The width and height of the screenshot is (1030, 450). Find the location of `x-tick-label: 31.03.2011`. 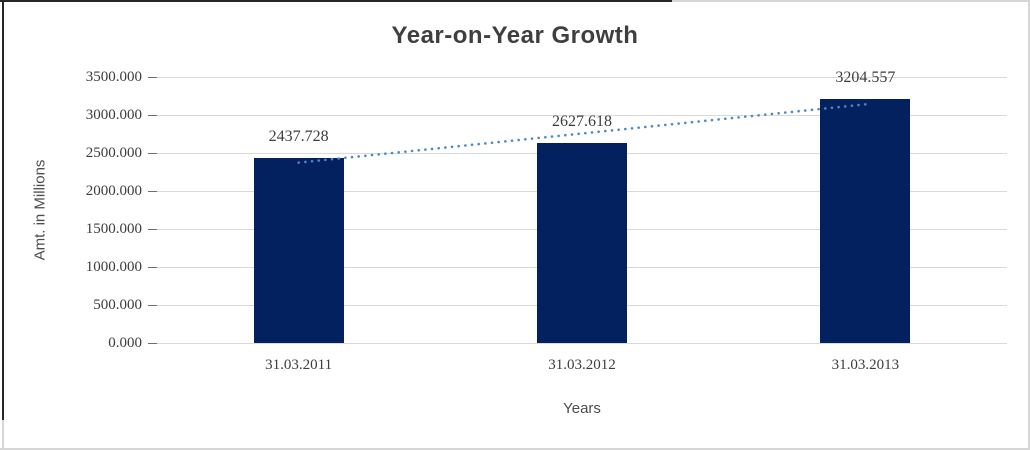

x-tick-label: 31.03.2011 is located at coordinates (299, 365).